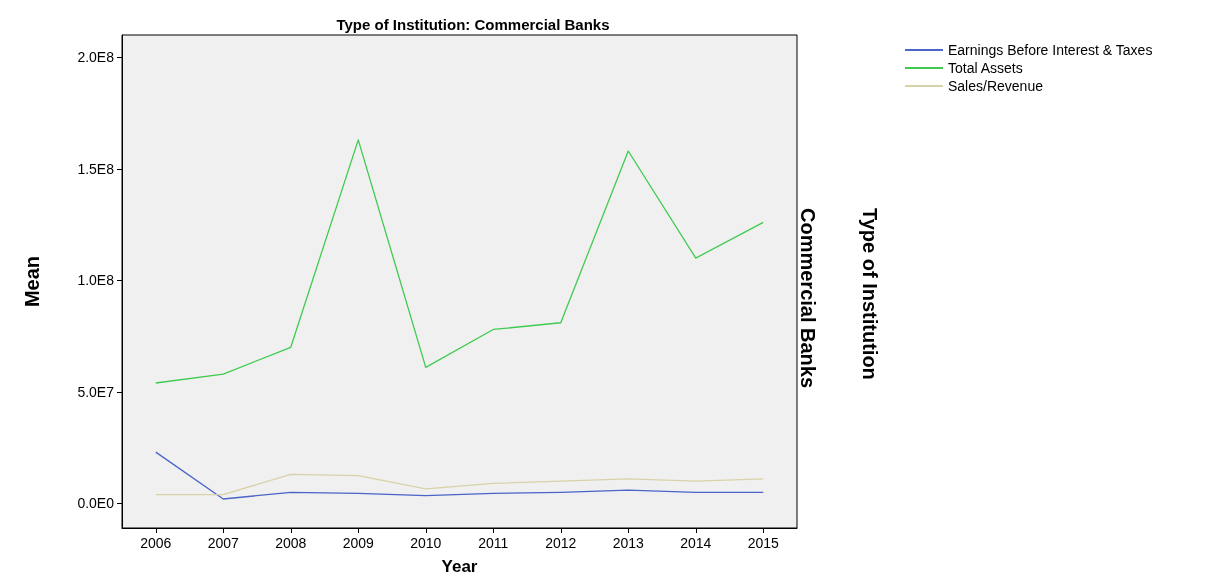 This screenshot has height=588, width=1221. What do you see at coordinates (870, 294) in the screenshot?
I see `text: Type of Institution` at bounding box center [870, 294].